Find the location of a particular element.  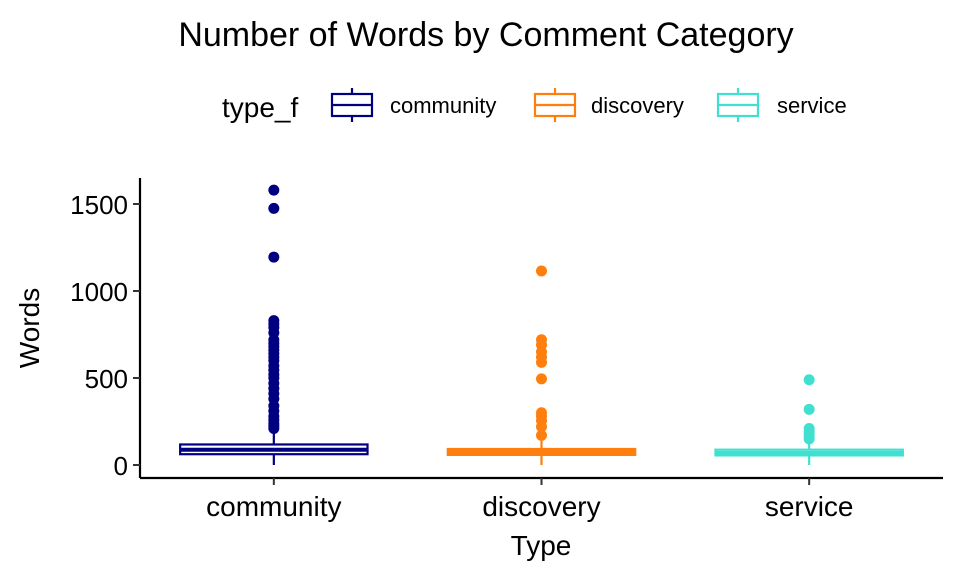

legend-key-community is located at coordinates (352, 105).